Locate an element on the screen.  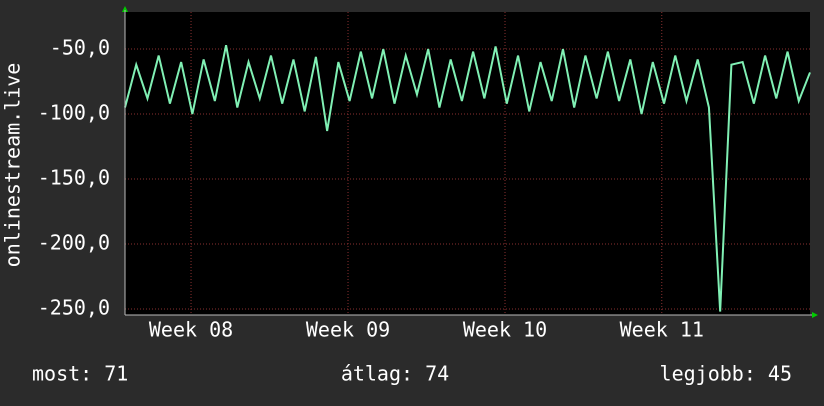
footer-current: most: 71 is located at coordinates (80, 374).